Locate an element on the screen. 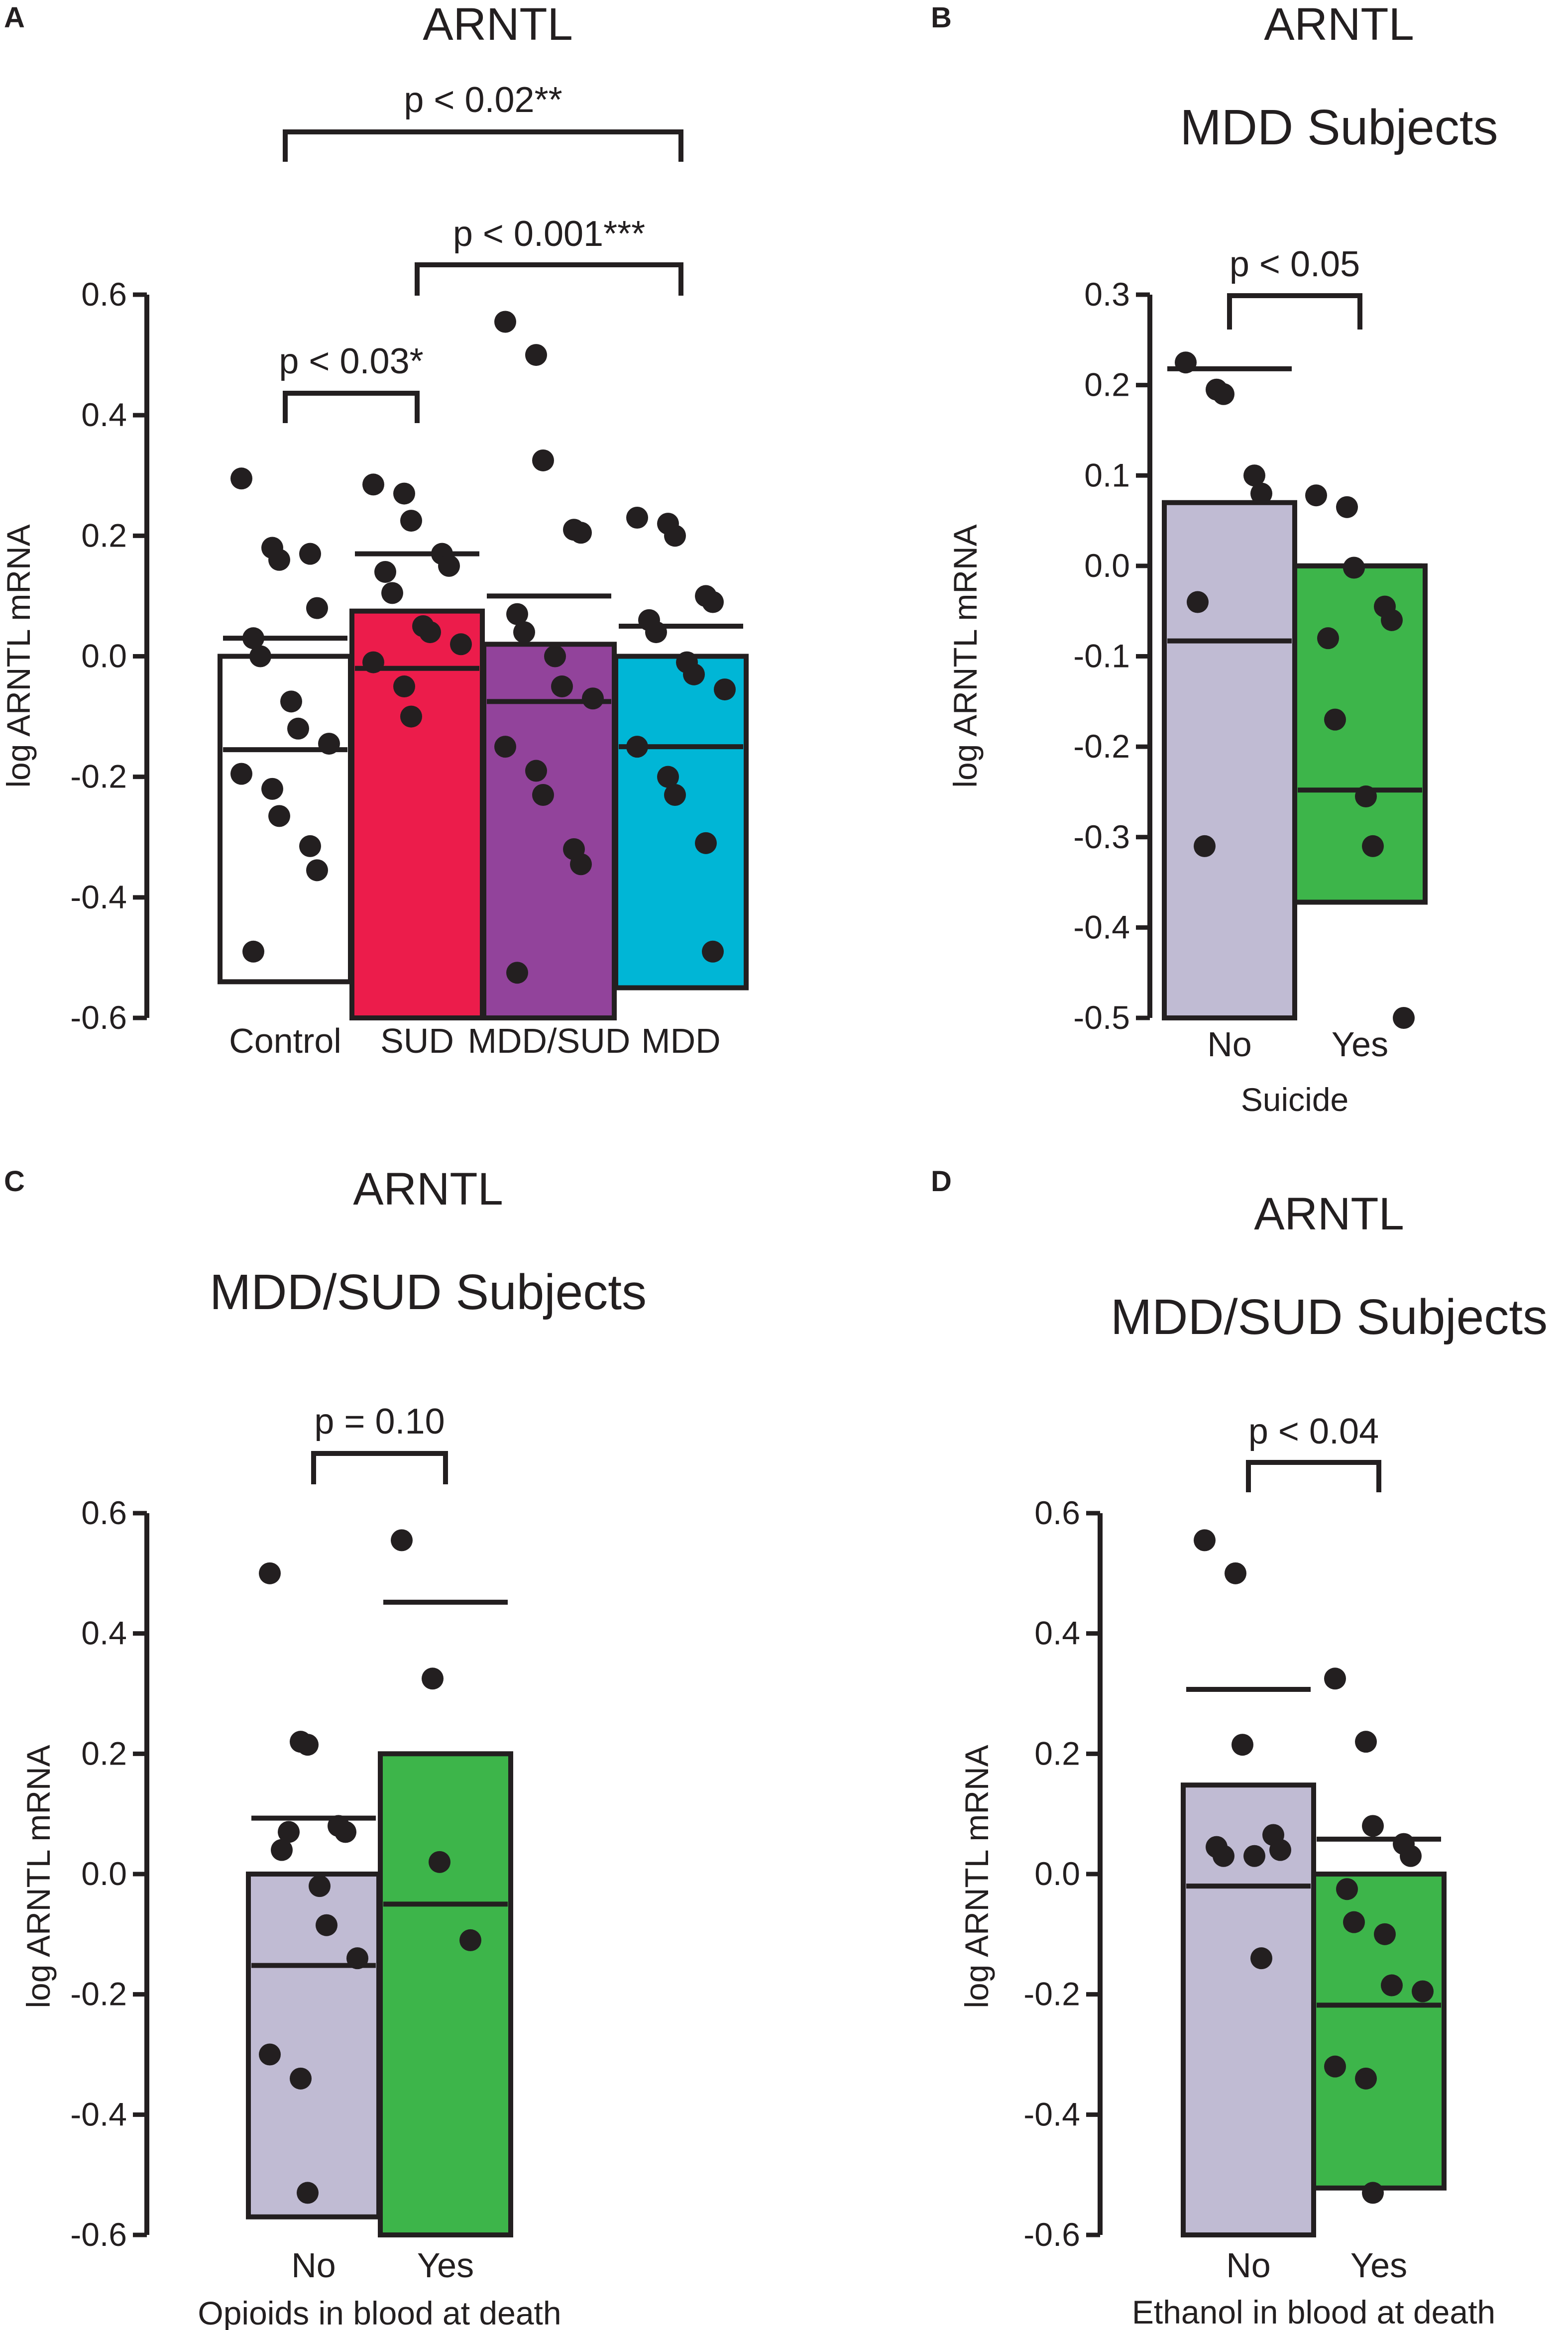 This screenshot has width=1568, height=2330. x-axis-label: Opioids in blood at death is located at coordinates (379, 2312).